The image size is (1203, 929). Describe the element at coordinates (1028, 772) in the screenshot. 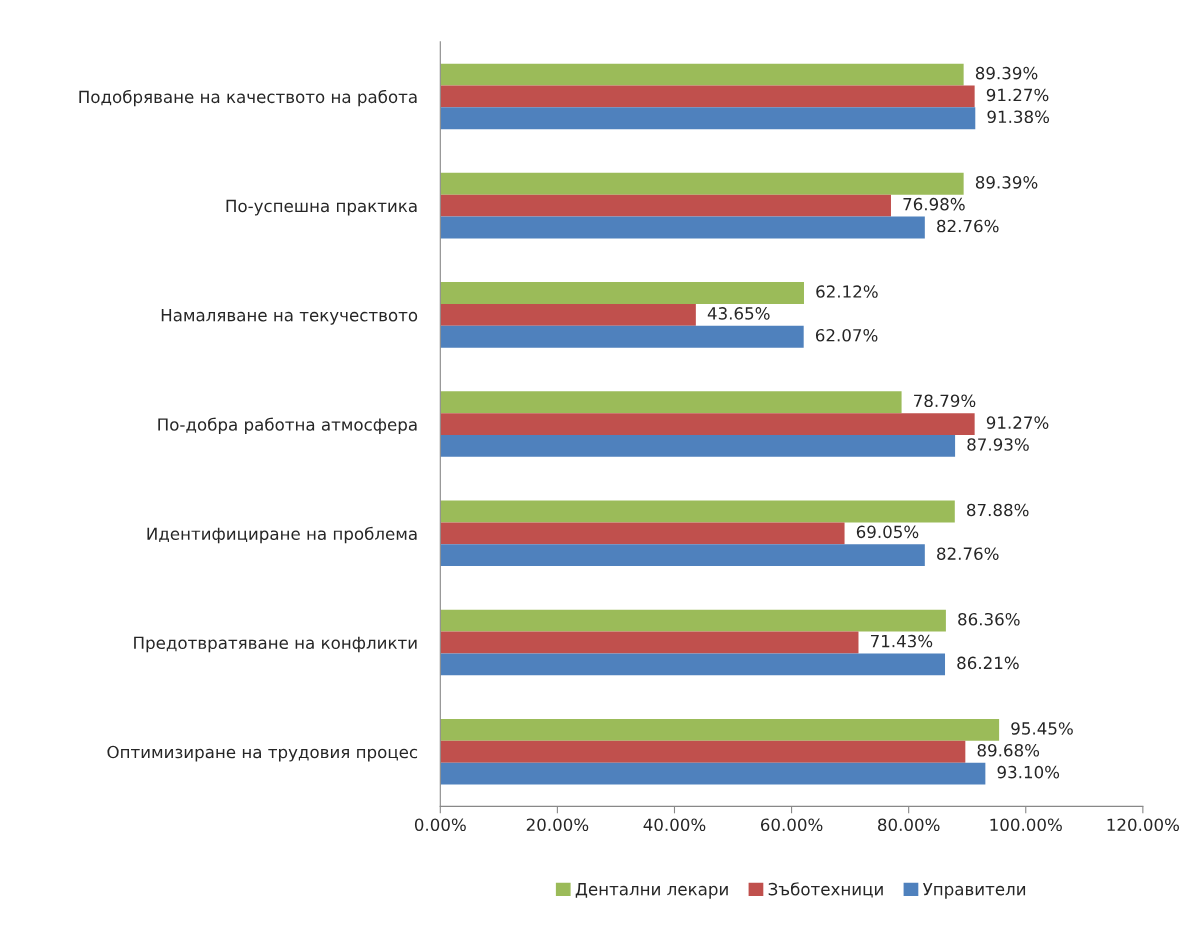

I see `data-label: 93.10%` at that location.